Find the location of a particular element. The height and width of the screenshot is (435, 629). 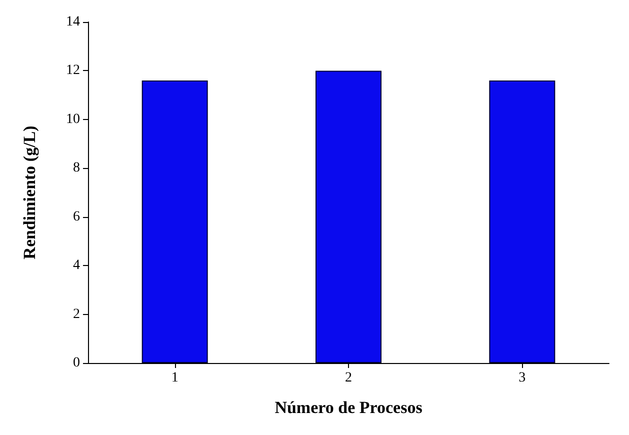

y-tick-label: 8 is located at coordinates (76, 168).